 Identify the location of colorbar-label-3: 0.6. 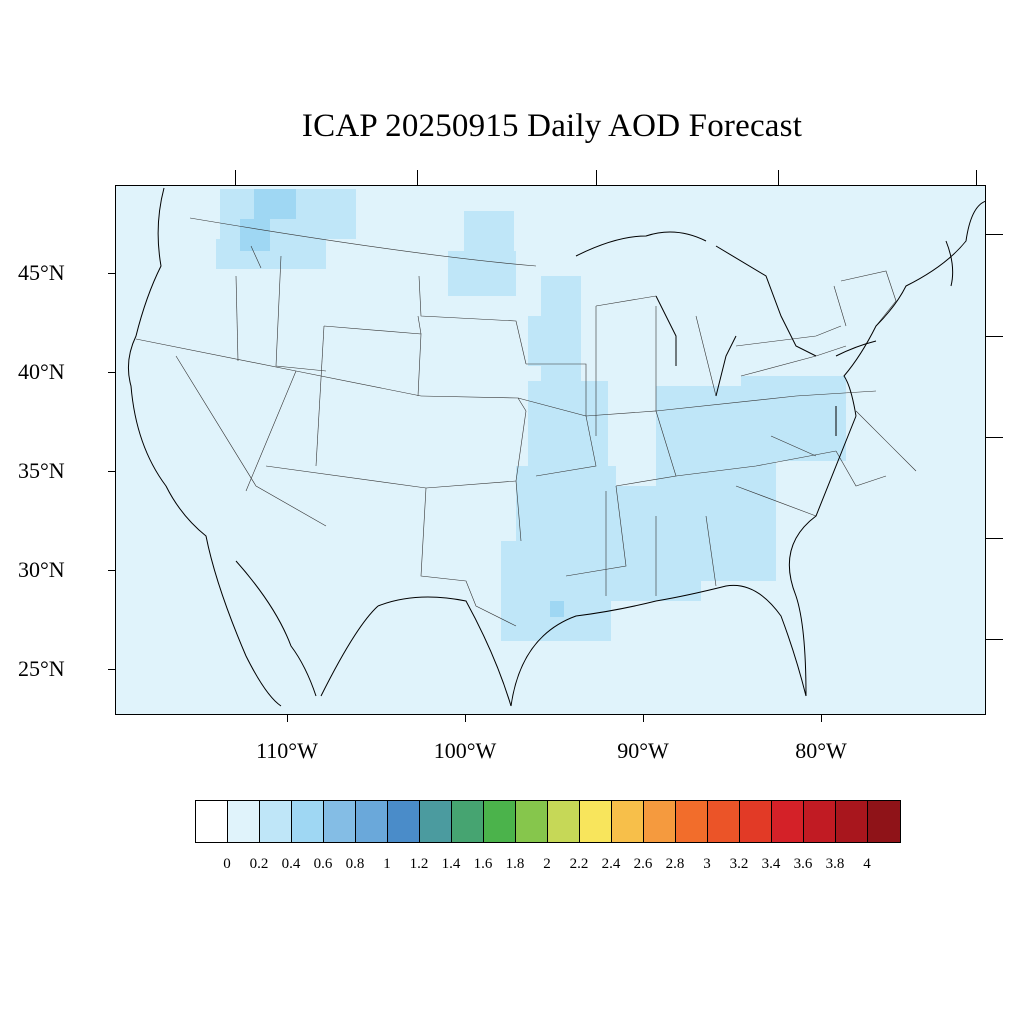
(323, 864).